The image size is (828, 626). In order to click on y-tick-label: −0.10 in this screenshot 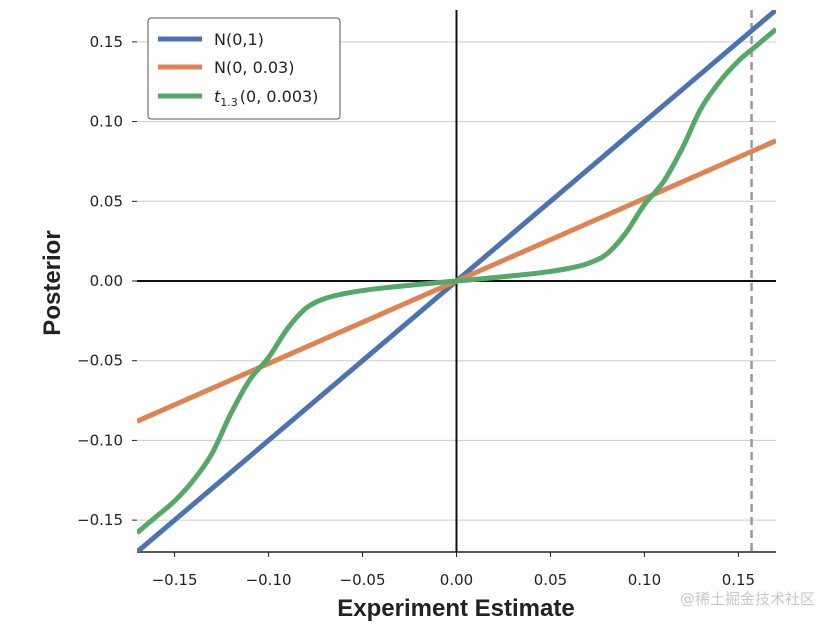, I will do `click(100, 440)`.